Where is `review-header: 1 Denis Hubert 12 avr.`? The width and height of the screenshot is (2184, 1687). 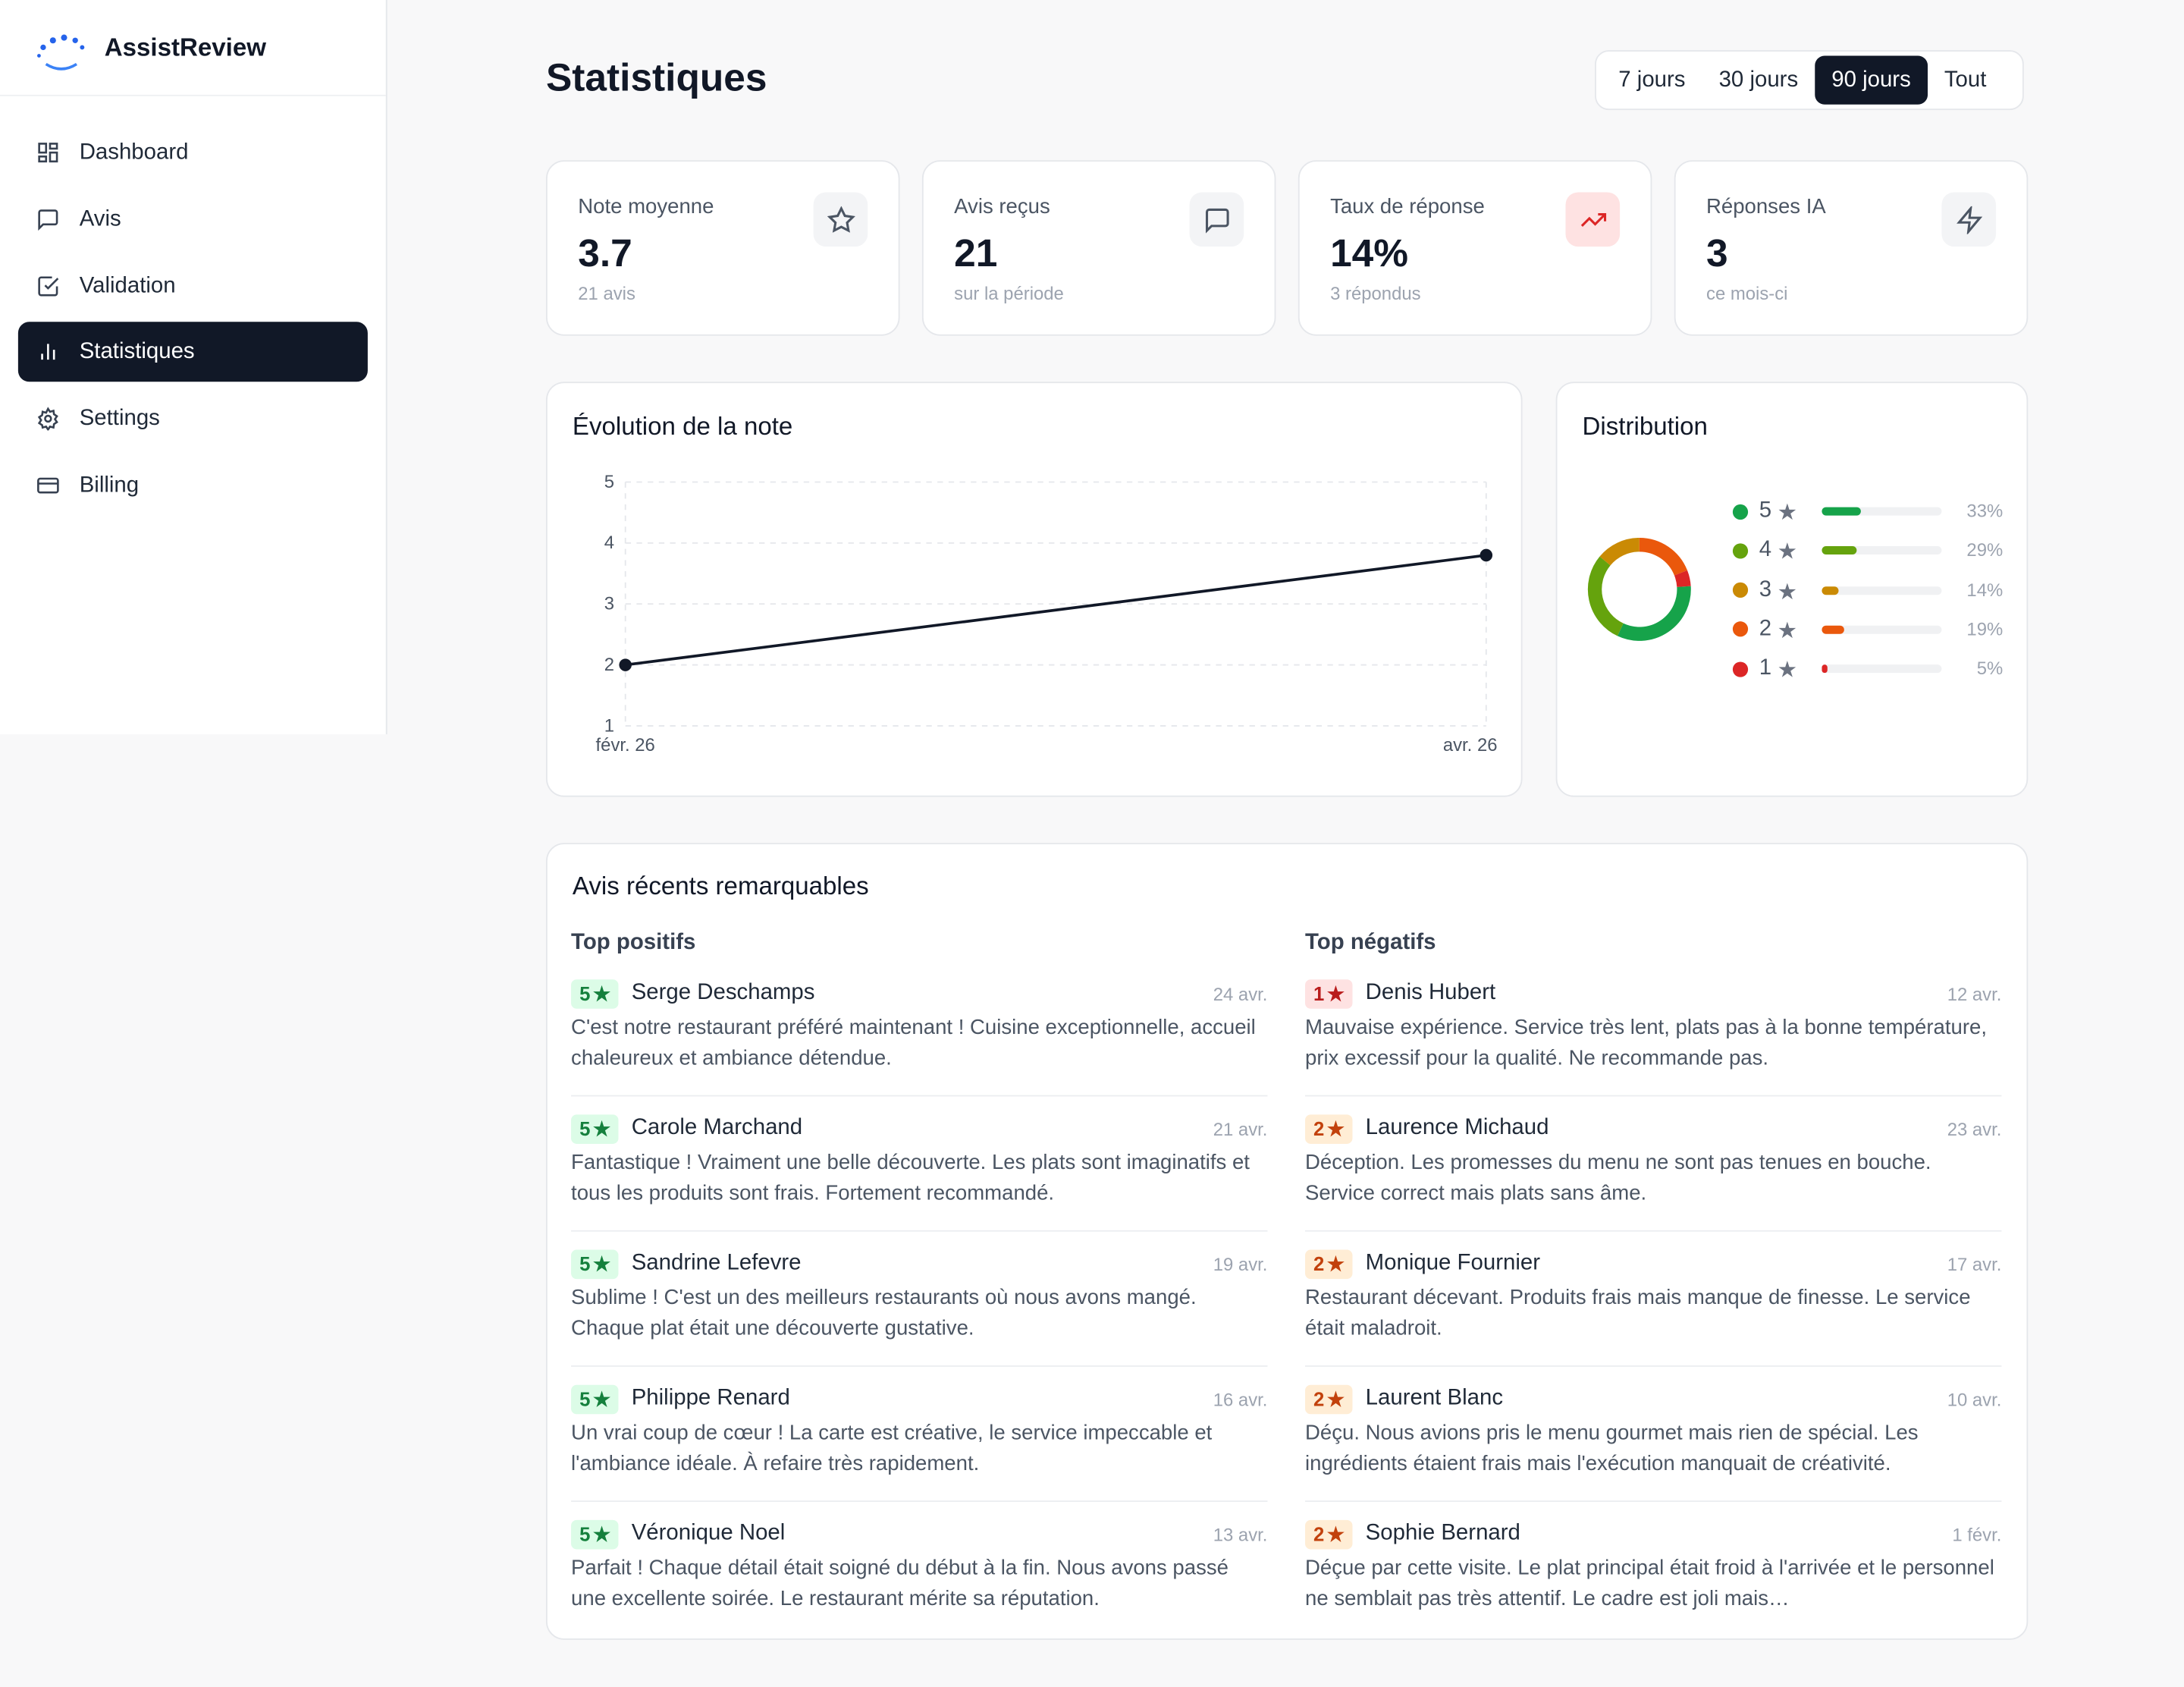 review-header: 1 Denis Hubert 12 avr. is located at coordinates (1653, 993).